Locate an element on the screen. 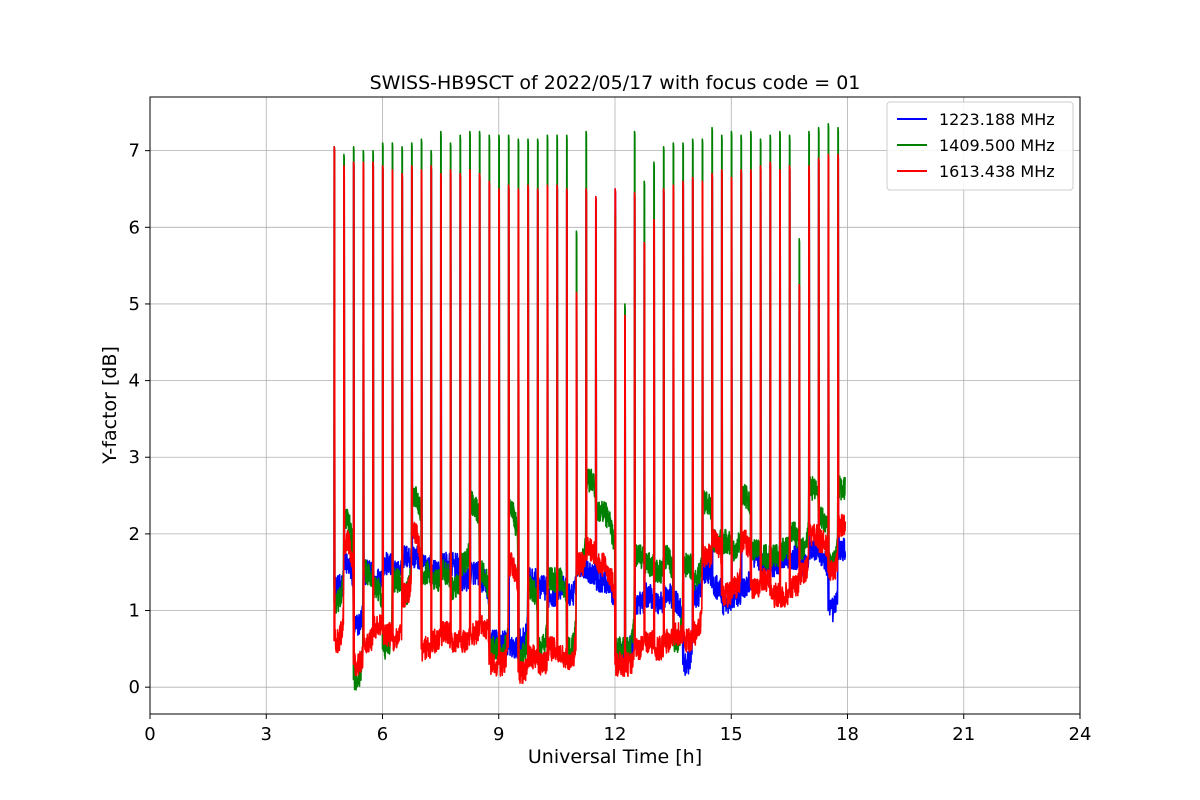 The width and height of the screenshot is (1200, 800). x-axis-label: Universal Time [h] is located at coordinates (615, 757).